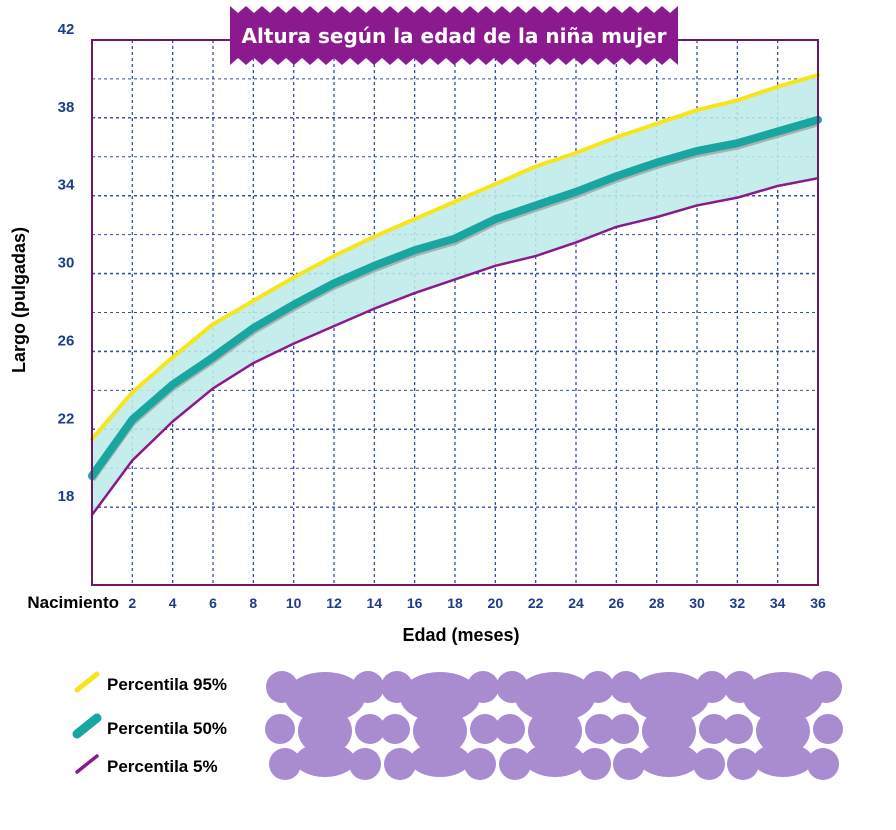  I want to click on chart-title-banner: Altura según la edad de la niña mujer, so click(454, 35).